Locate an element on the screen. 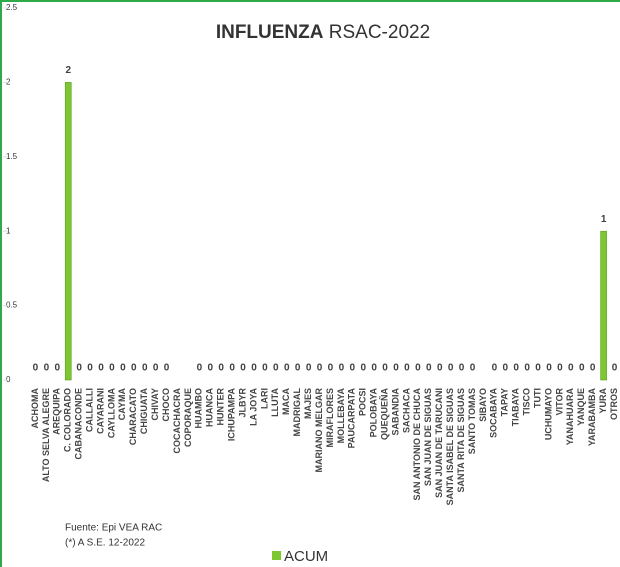 Image resolution: width=620 pixels, height=567 pixels. x-tick-label: CABANACONDE is located at coordinates (79, 424).